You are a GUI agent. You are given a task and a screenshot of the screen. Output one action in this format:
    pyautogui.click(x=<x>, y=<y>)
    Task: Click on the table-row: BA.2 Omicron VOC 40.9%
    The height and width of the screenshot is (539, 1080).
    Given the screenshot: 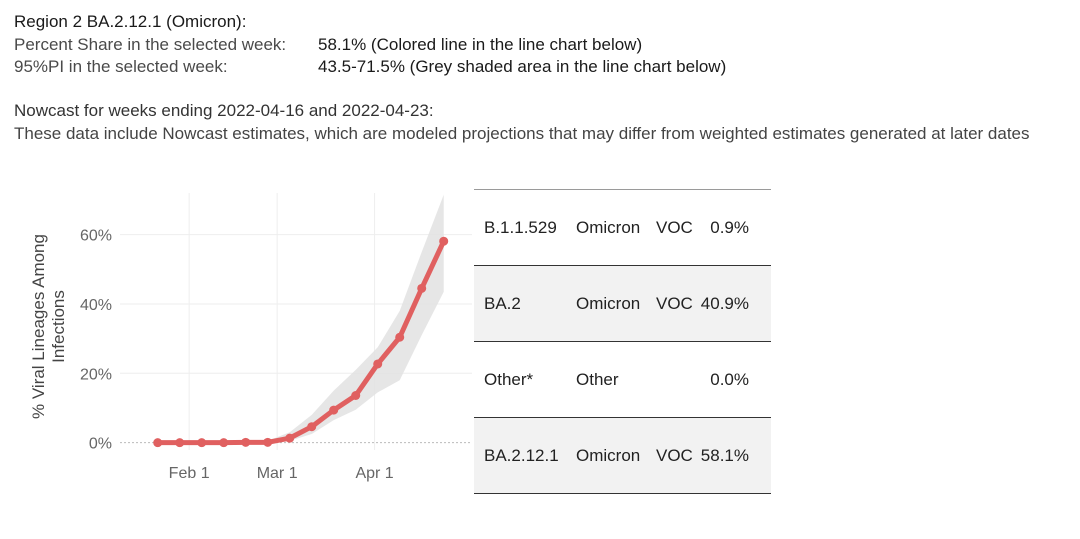 What is the action you would take?
    pyautogui.click(x=622, y=304)
    